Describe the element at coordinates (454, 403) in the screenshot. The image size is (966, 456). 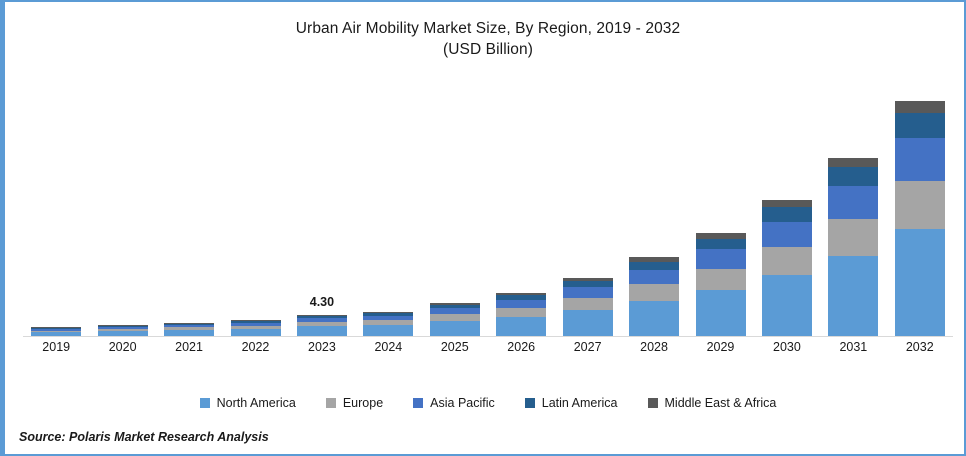
I see `legend-item-asia-pacific: Asia Pacific` at that location.